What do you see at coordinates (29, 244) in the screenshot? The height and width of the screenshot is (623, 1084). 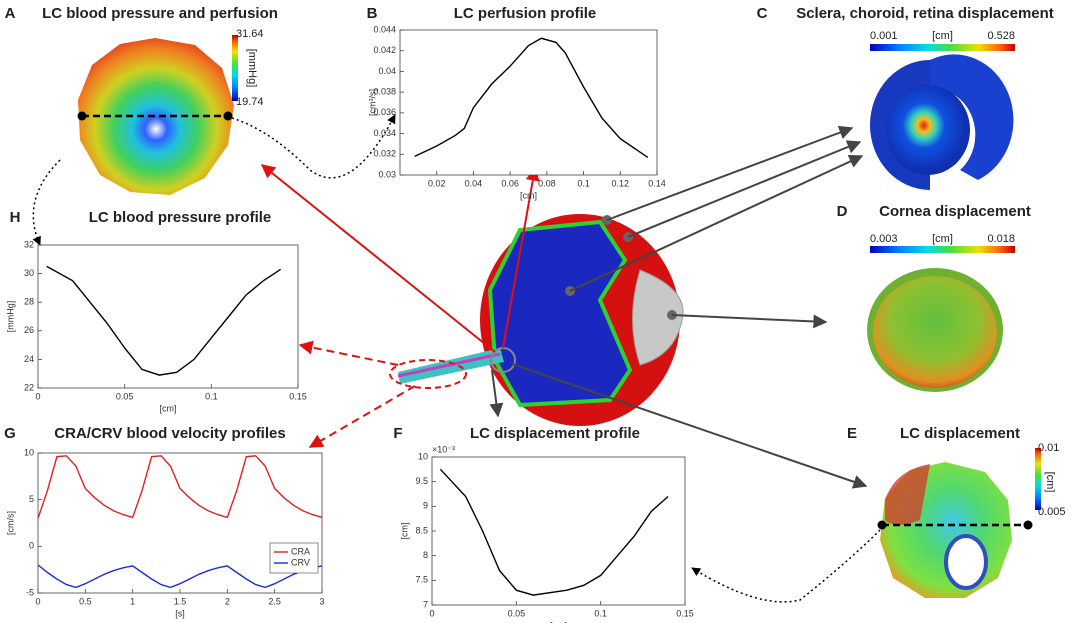 I see `y-tick-label: 32` at bounding box center [29, 244].